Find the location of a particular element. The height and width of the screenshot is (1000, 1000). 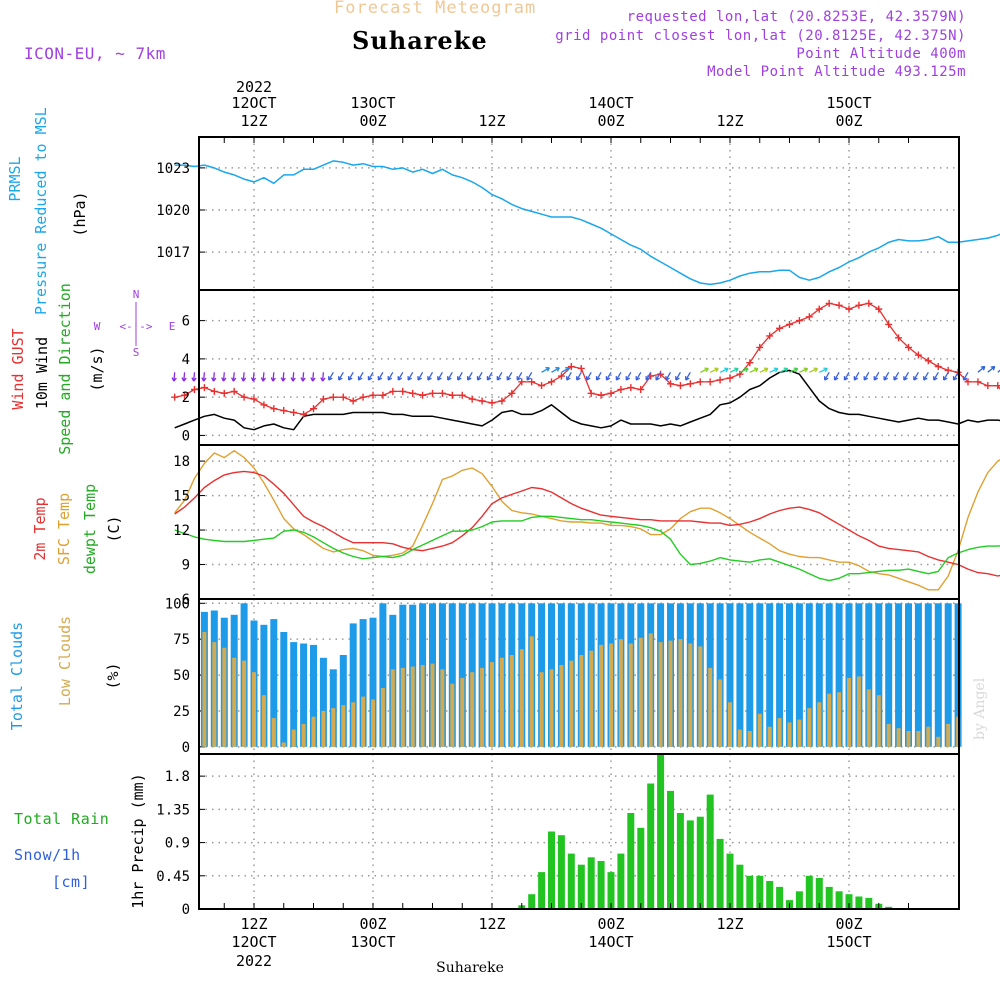

requested-coords: requested lon,lat (20.8253E, 42.3579N) is located at coordinates (796, 17).